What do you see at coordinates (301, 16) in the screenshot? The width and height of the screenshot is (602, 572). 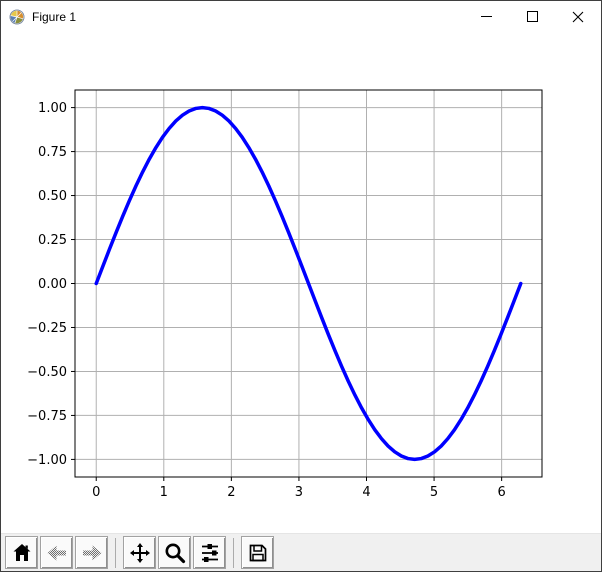 I see `titlebar: Figure 1` at bounding box center [301, 16].